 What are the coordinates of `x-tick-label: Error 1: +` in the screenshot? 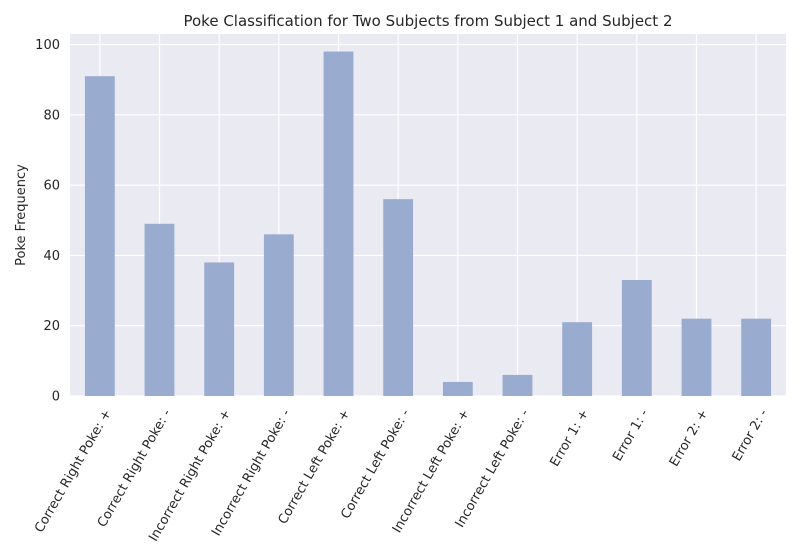 It's located at (570, 438).